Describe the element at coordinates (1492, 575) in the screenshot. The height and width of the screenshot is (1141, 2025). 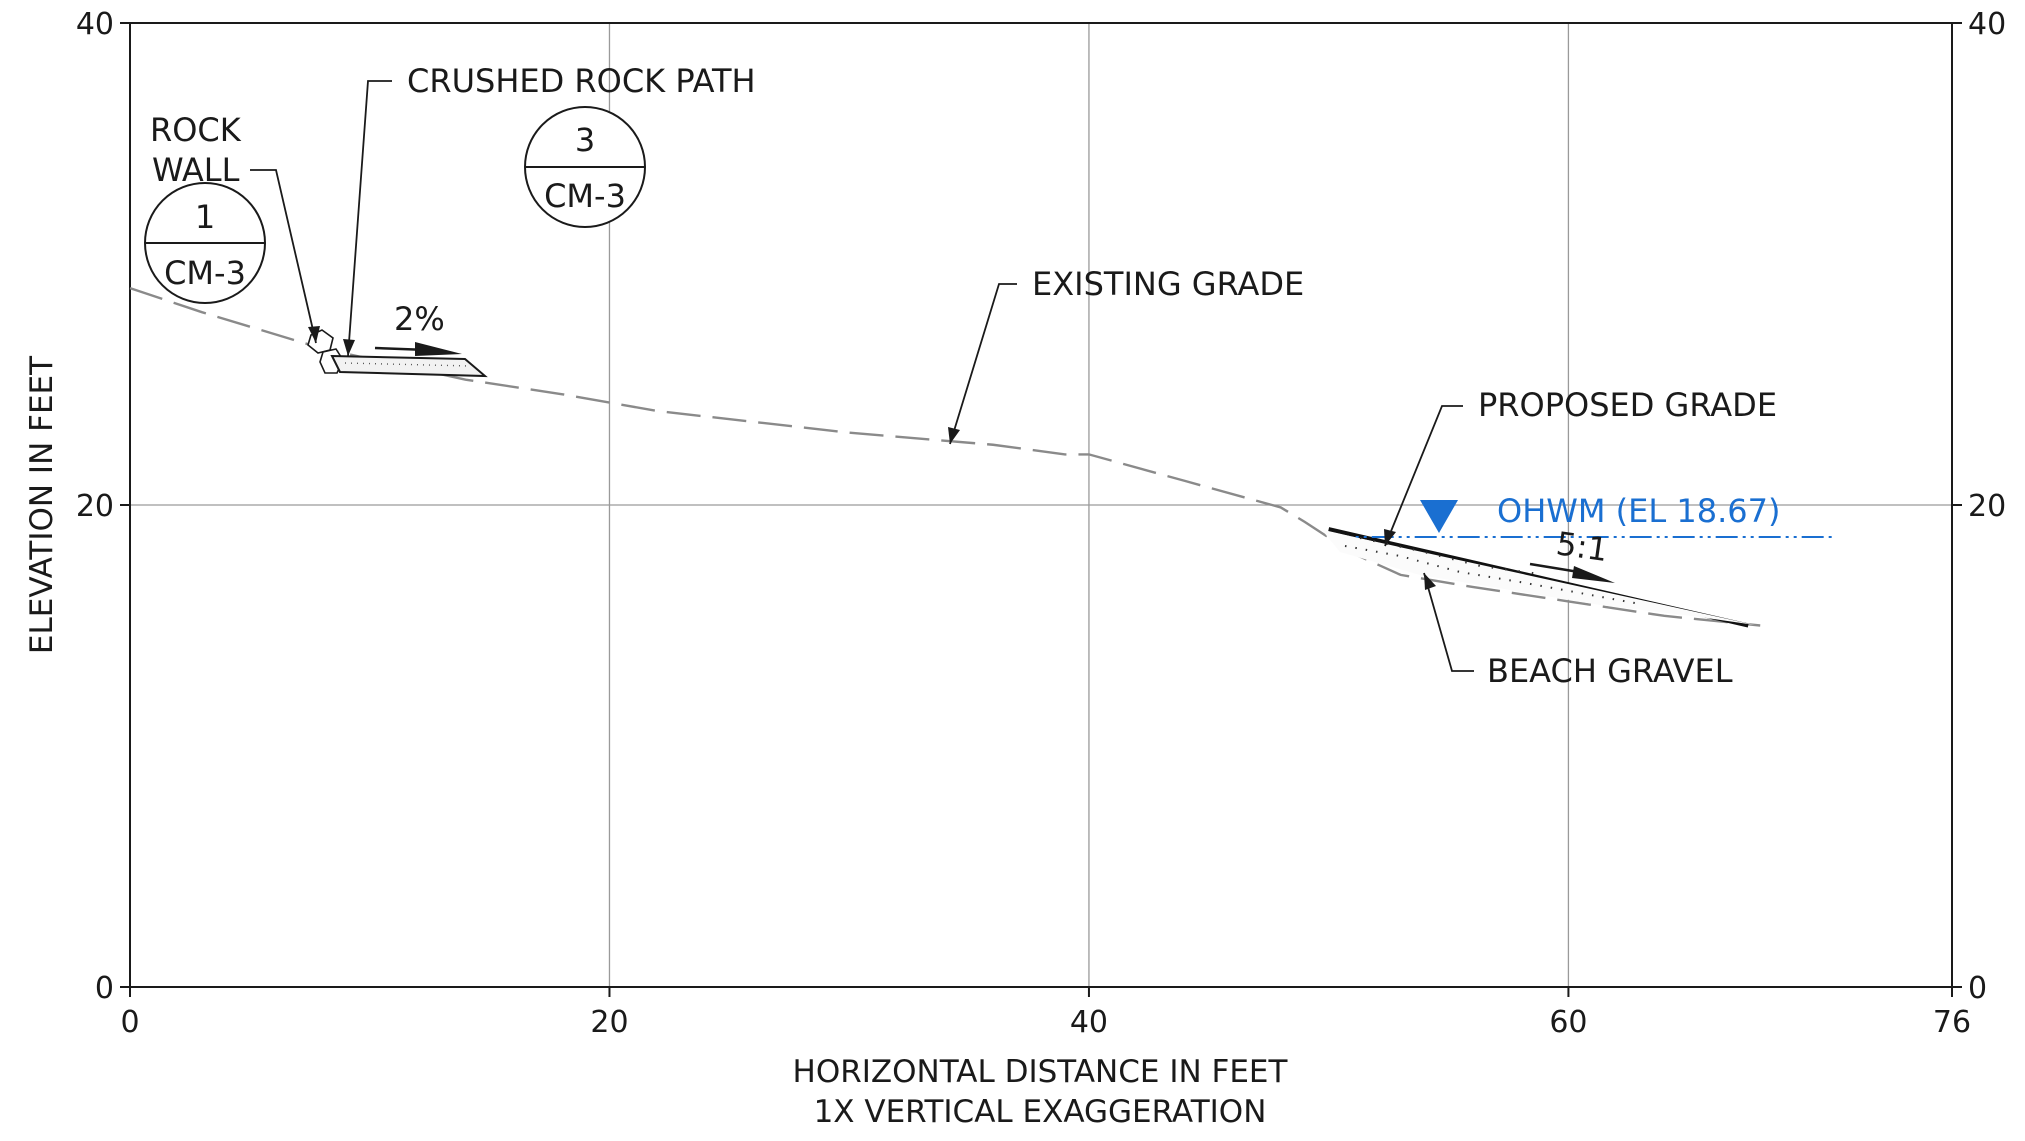
I see `beach-gravel-dots` at that location.